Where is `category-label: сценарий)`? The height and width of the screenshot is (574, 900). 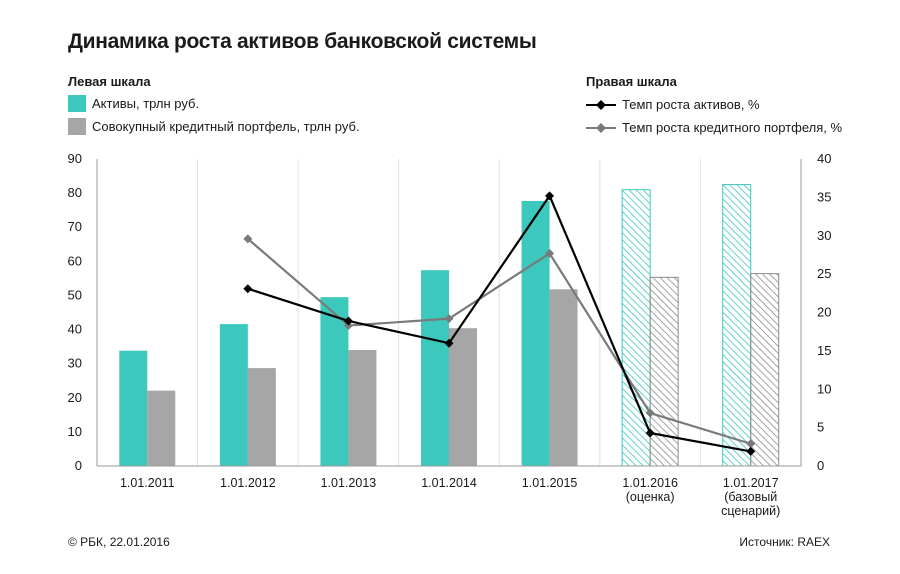
category-label: сценарий) is located at coordinates (750, 511).